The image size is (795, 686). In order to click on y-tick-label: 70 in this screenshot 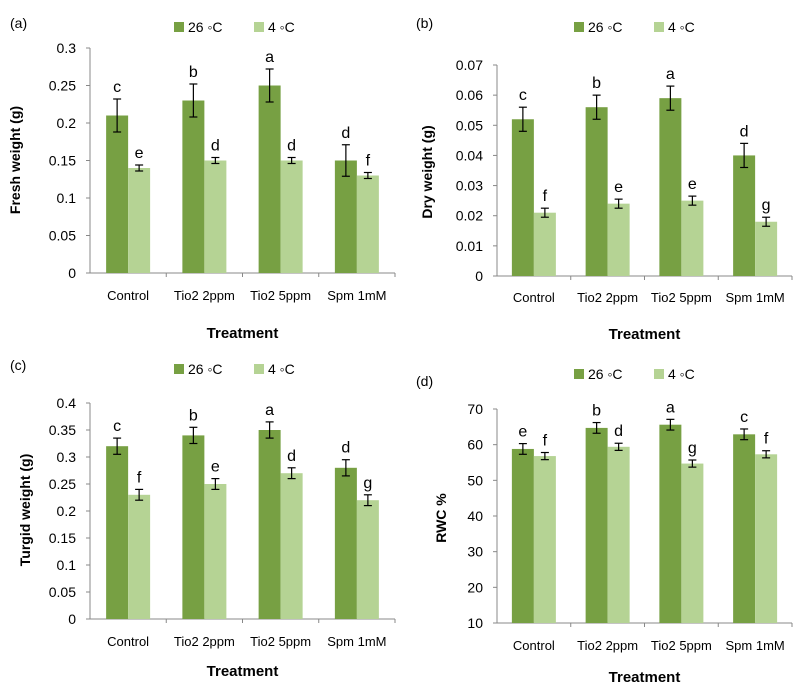, I will do `click(475, 409)`.